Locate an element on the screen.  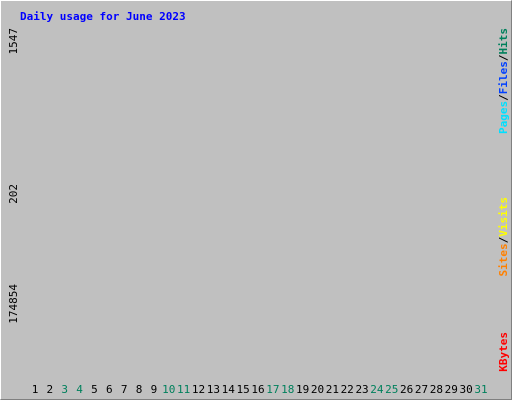
x-tick-label: 1 is located at coordinates (35, 389).